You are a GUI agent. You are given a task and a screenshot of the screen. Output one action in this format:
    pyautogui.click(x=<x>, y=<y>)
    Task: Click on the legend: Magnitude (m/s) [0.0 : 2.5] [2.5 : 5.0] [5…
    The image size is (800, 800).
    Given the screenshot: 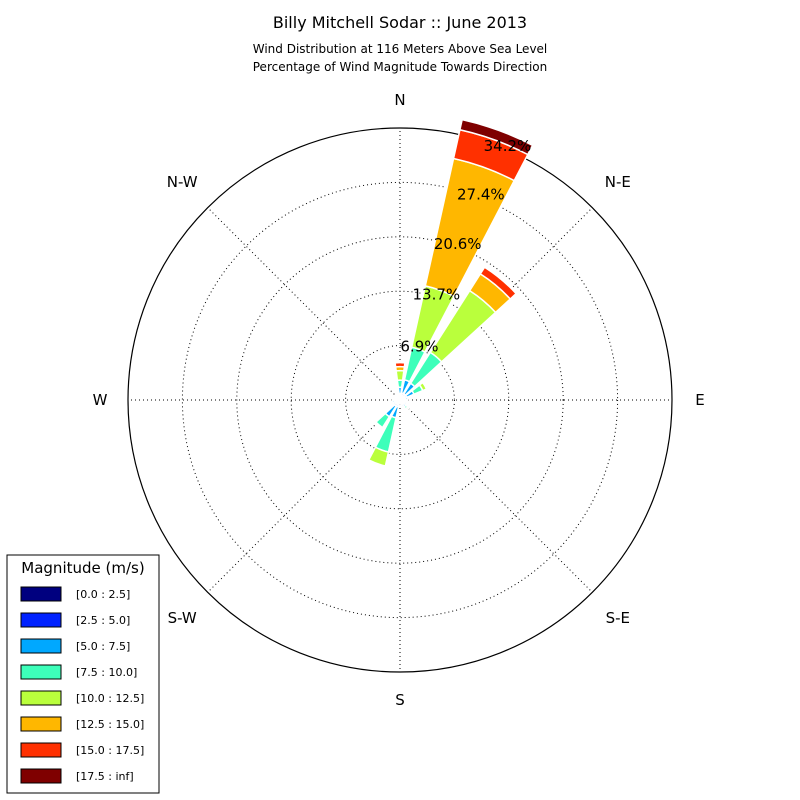 What is the action you would take?
    pyautogui.click(x=83, y=674)
    